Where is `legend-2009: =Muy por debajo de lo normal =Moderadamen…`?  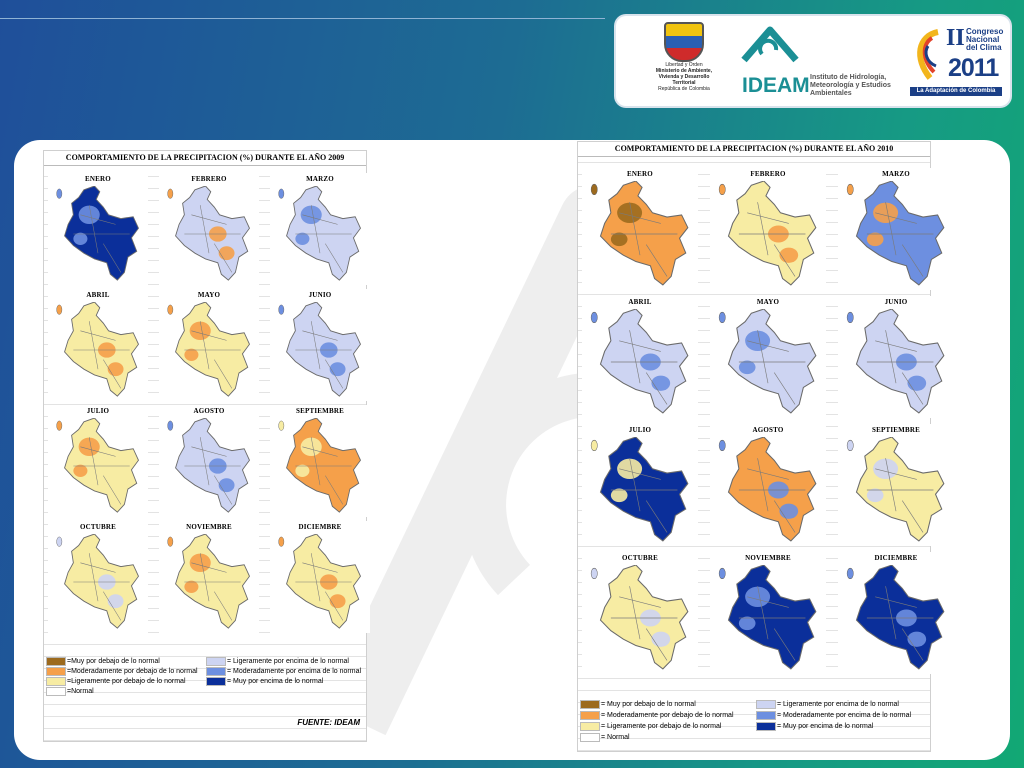 legend-2009: =Muy por debajo de lo normal =Moderadamen… is located at coordinates (205, 682).